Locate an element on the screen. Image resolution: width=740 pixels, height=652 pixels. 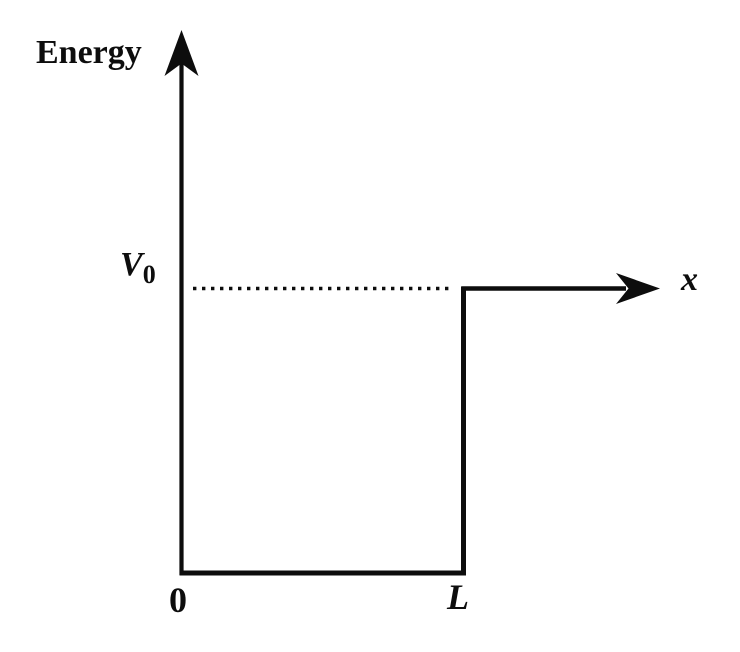
x-axis-label: x is located at coordinates (689, 279).